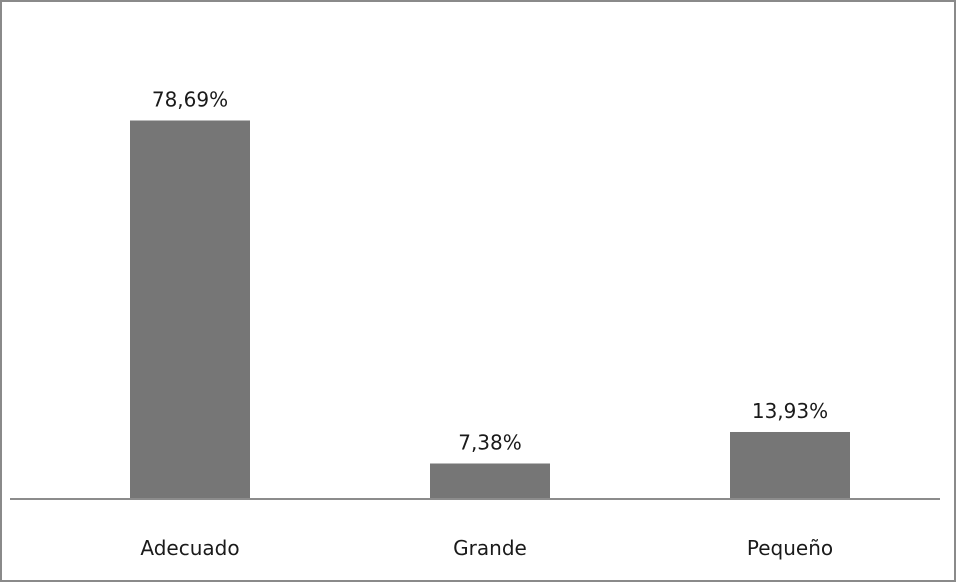  Describe the element at coordinates (189, 548) in the screenshot. I see `x-tick-label-adecuado: Adecuado` at that location.